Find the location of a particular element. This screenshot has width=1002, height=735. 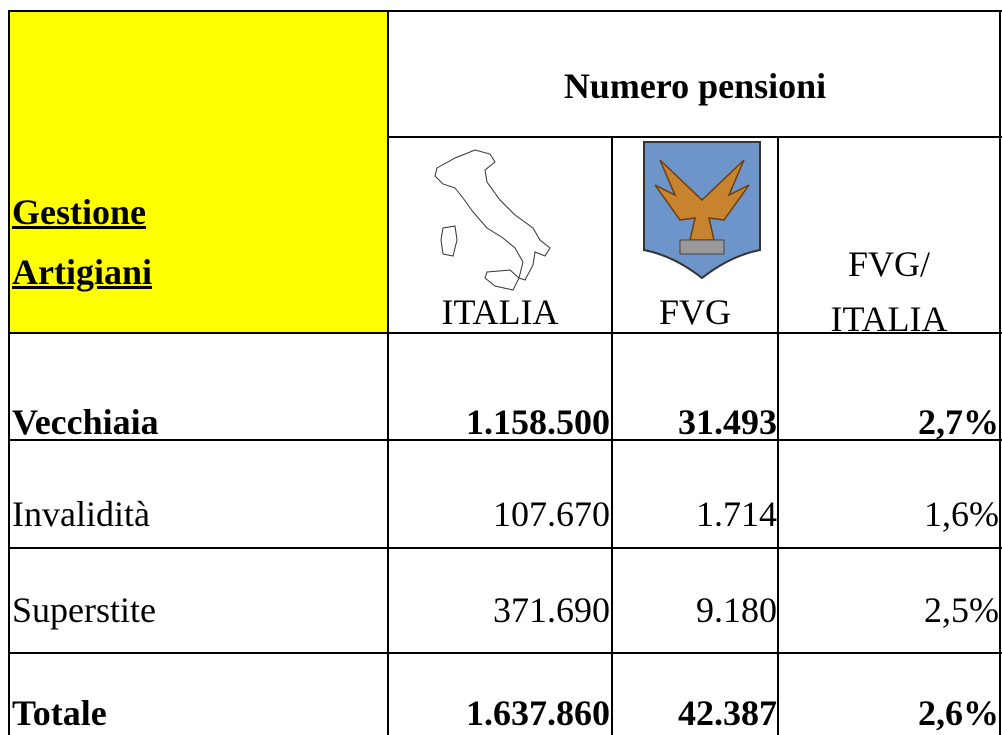

cell-value: 1,6% is located at coordinates (961, 514).